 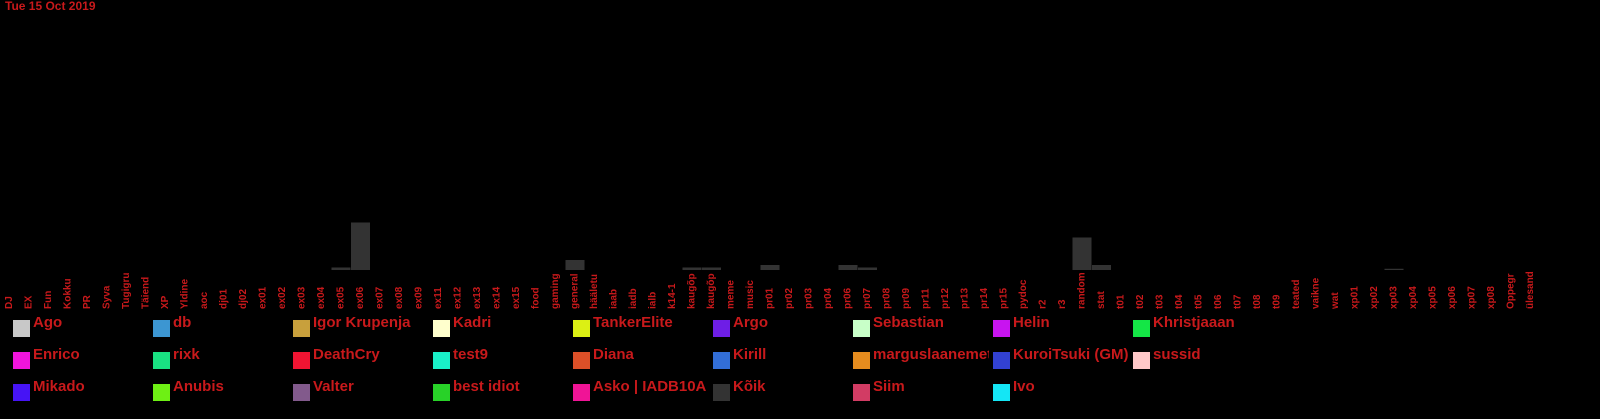 I want to click on legend-item: Kõik, so click(x=739, y=389).